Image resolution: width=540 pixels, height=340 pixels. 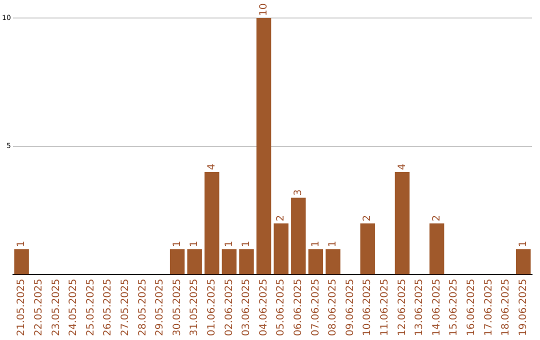 I want to click on x-tick-label: 17.06.2025, so click(x=488, y=307).